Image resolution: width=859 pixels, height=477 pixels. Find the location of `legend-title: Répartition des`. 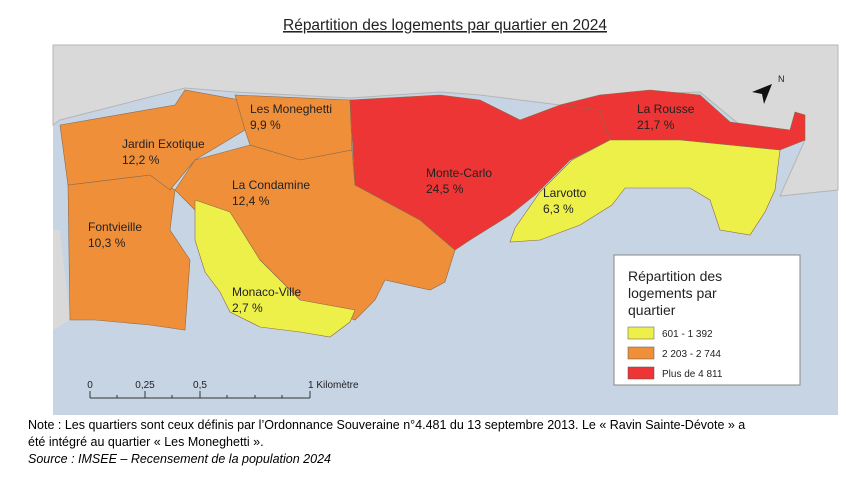

legend-title: Répartition des is located at coordinates (675, 276).